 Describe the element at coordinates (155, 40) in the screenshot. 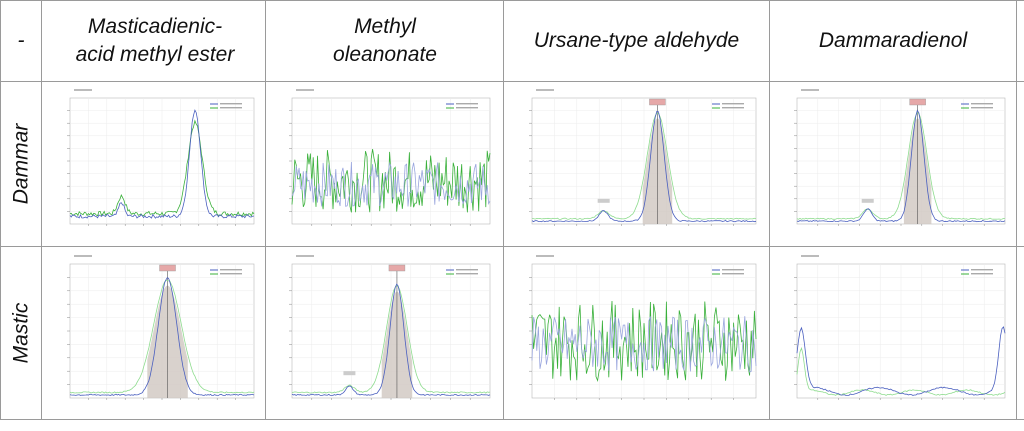

I see `column-header-masticadienic-acid-methyl-ester: Masticadienic-acid methyl ester` at that location.